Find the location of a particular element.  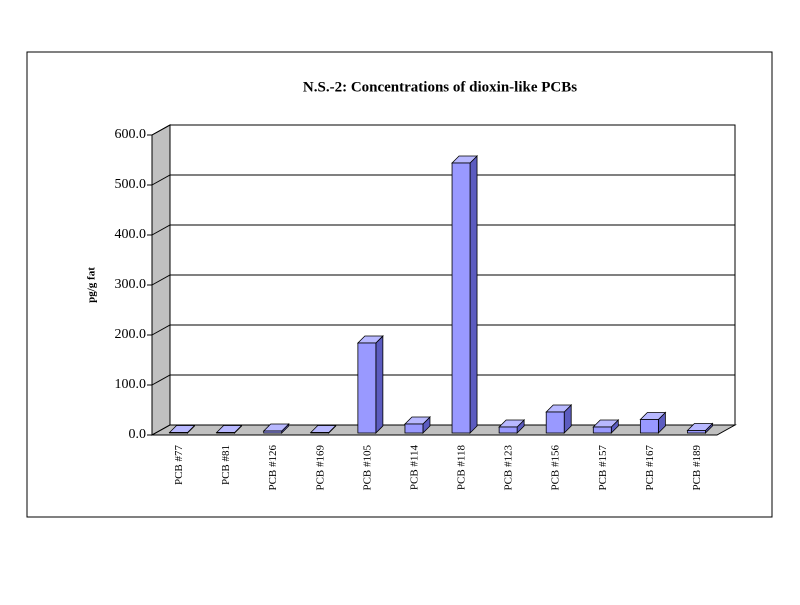

x-tick-label: PCB #169 is located at coordinates (320, 468).